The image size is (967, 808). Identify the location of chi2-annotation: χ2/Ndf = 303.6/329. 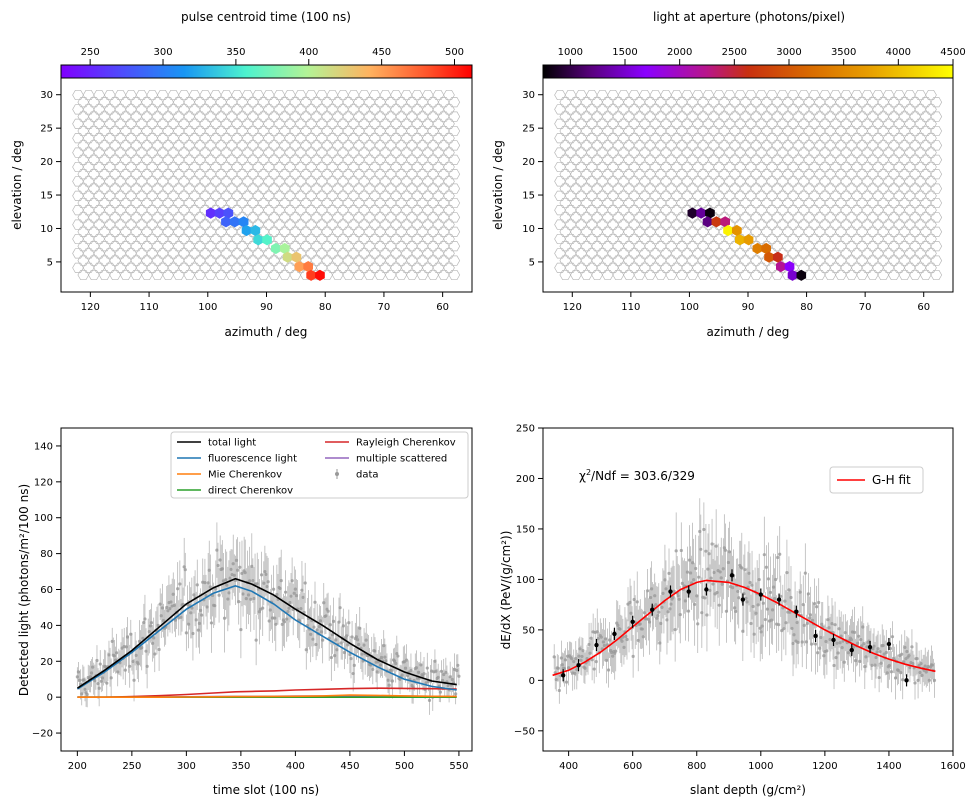
(637, 475).